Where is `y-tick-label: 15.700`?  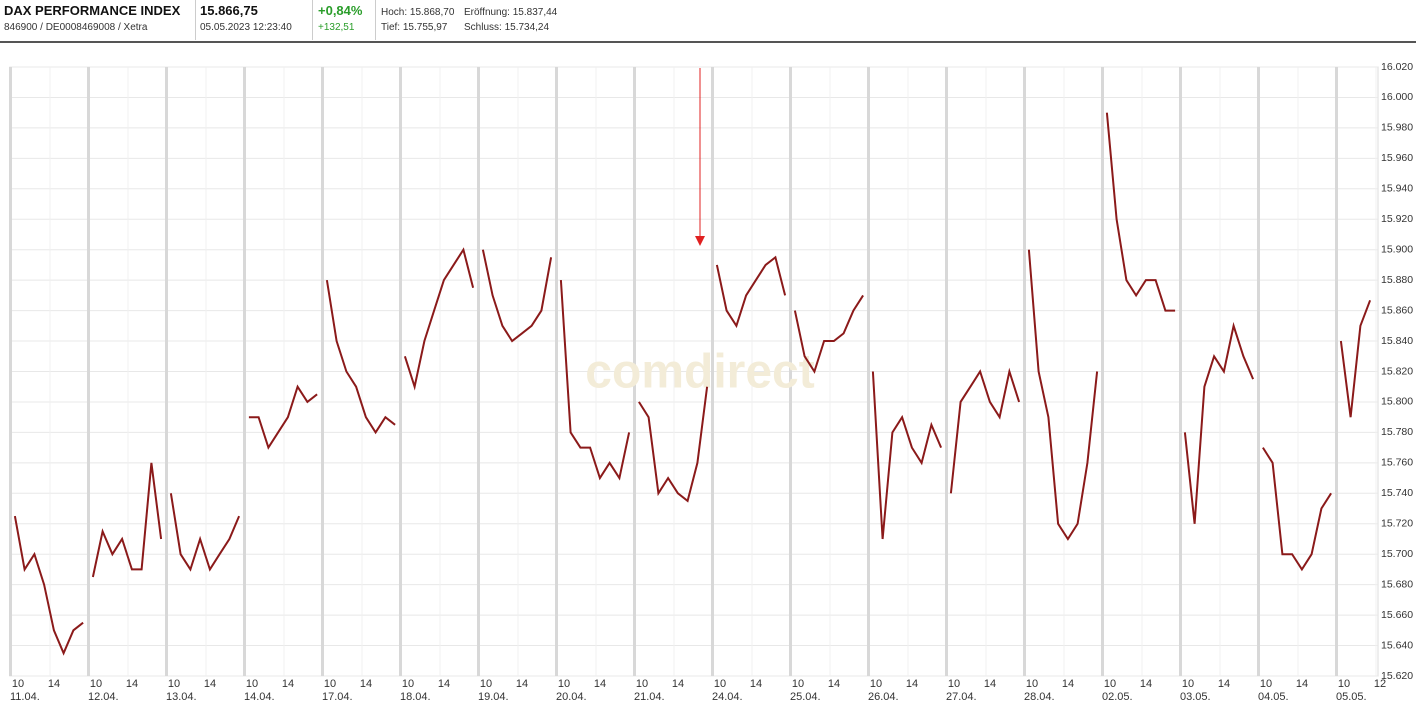 y-tick-label: 15.700 is located at coordinates (1397, 554).